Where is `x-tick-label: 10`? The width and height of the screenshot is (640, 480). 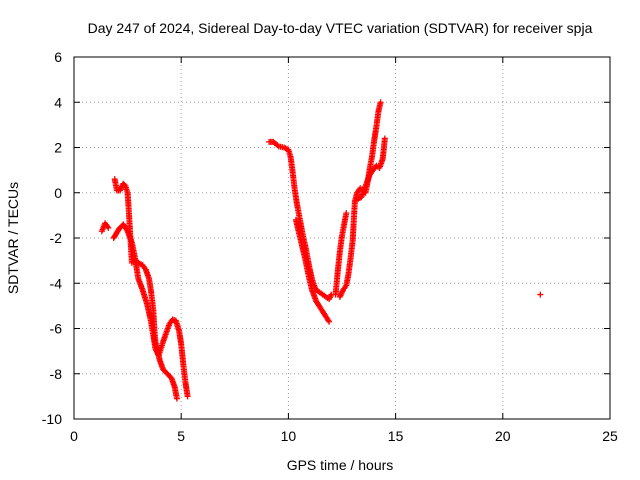 x-tick-label: 10 is located at coordinates (289, 436).